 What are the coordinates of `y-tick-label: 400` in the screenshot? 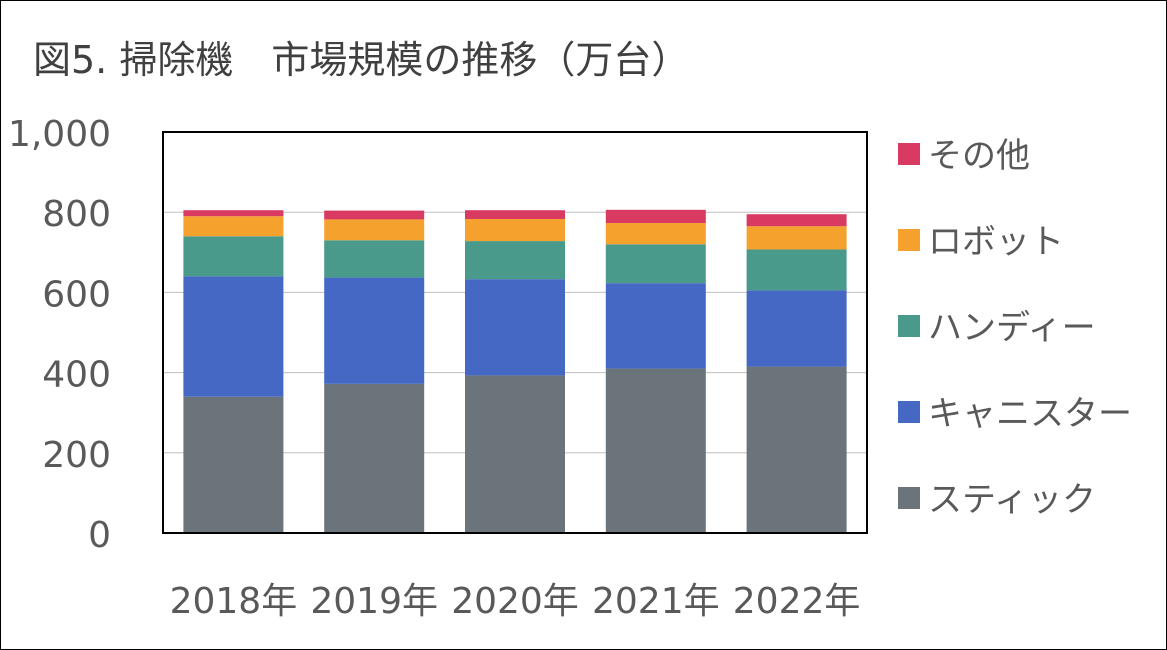 It's located at (76, 375).